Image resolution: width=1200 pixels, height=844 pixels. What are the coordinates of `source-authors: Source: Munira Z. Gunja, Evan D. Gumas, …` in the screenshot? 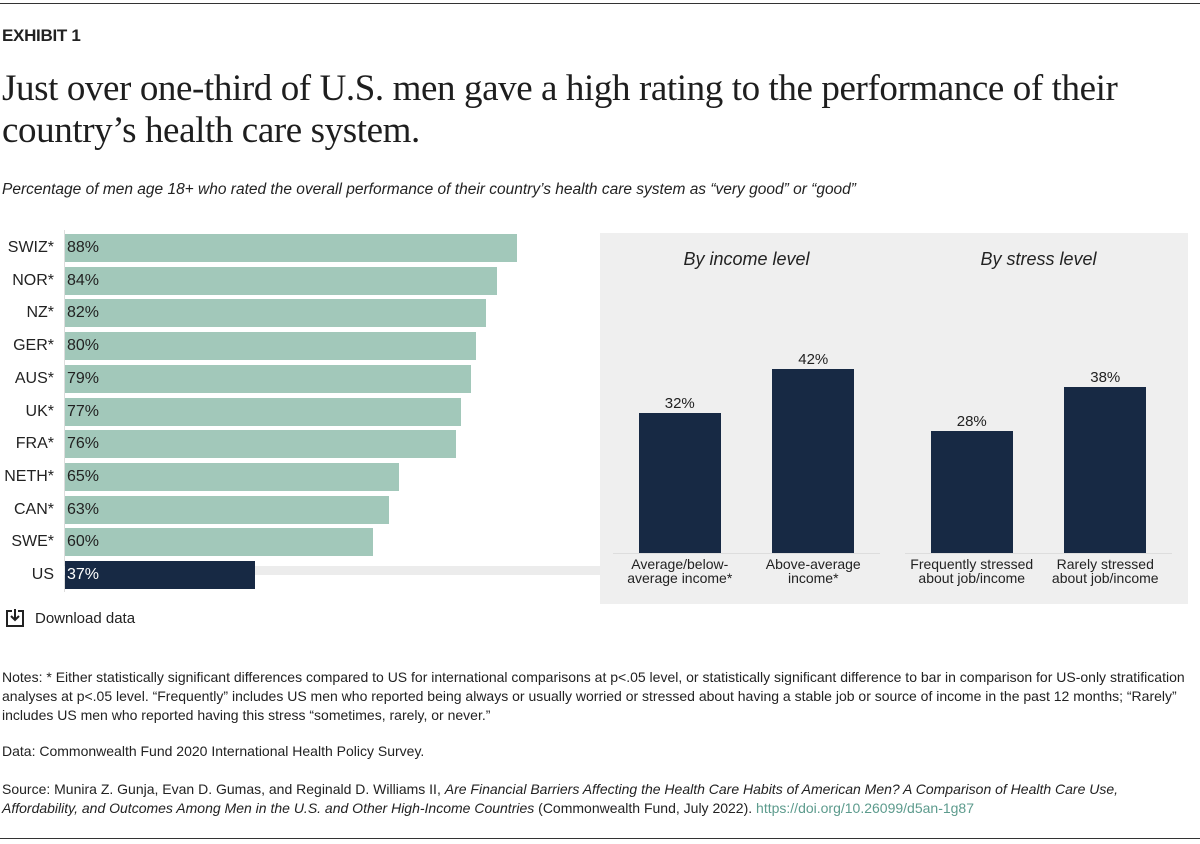 It's located at (221, 789).